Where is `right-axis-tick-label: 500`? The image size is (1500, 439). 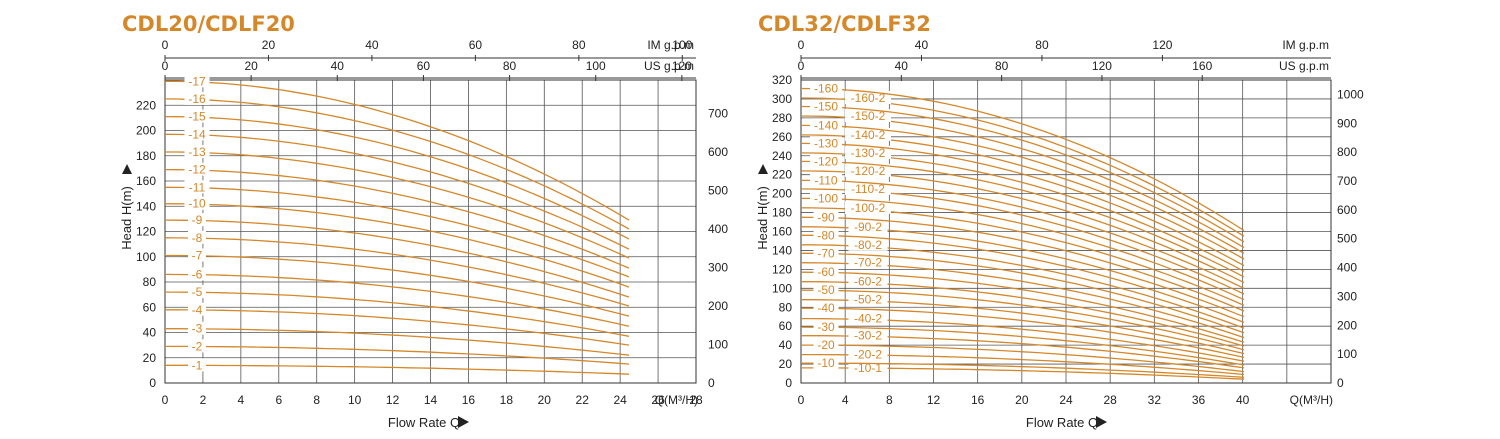
right-axis-tick-label: 500 is located at coordinates (1347, 239).